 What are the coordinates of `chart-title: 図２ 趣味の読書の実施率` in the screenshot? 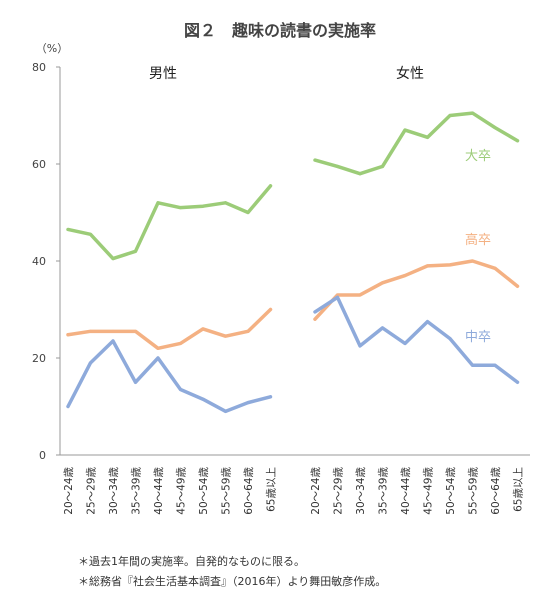 It's located at (280, 30).